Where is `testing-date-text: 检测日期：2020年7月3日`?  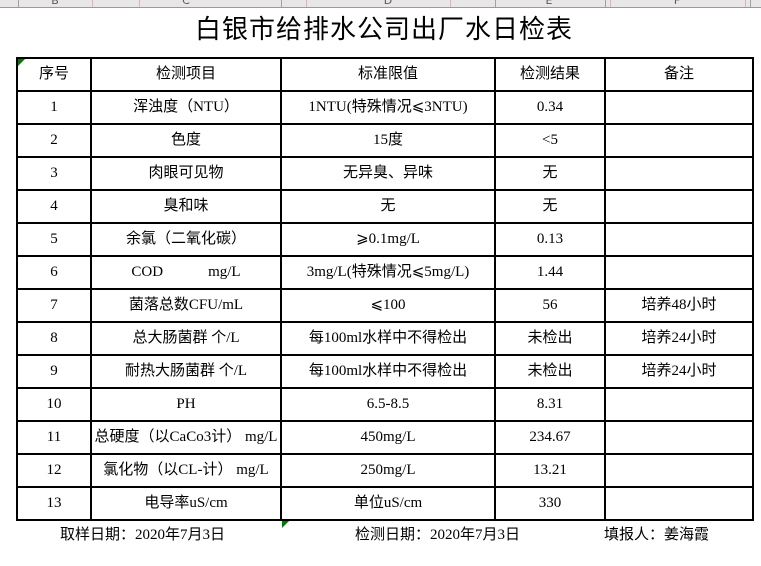
testing-date-text: 检测日期：2020年7月3日 is located at coordinates (438, 535).